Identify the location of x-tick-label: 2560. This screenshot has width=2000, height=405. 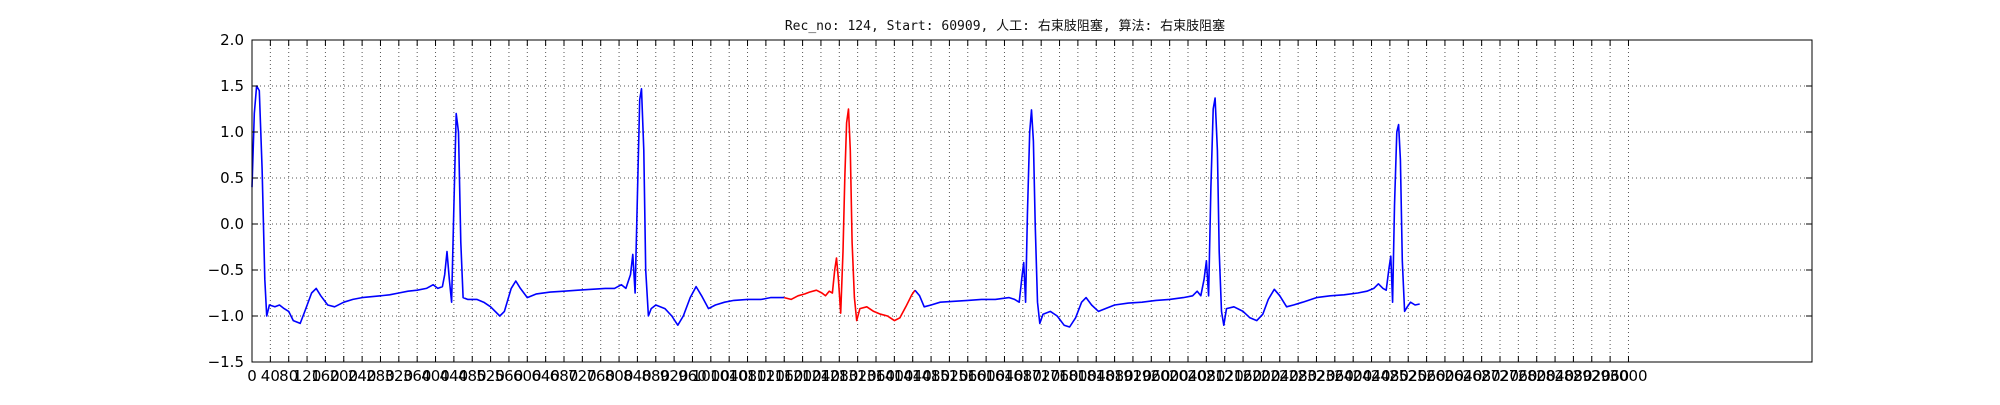
(1426, 376).